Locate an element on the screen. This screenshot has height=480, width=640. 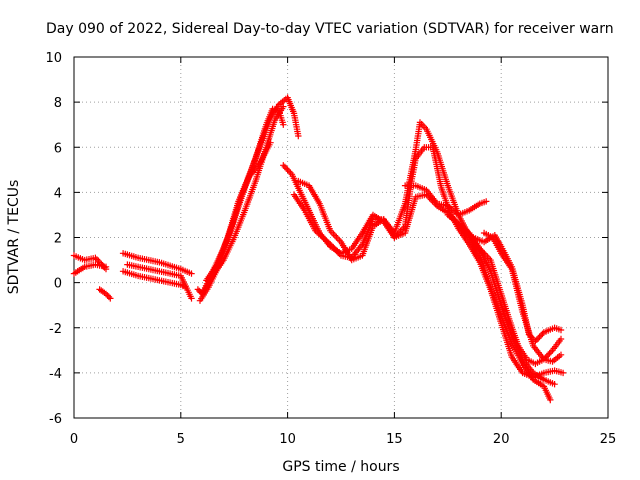
y-tick-label: -2 is located at coordinates (55, 329).